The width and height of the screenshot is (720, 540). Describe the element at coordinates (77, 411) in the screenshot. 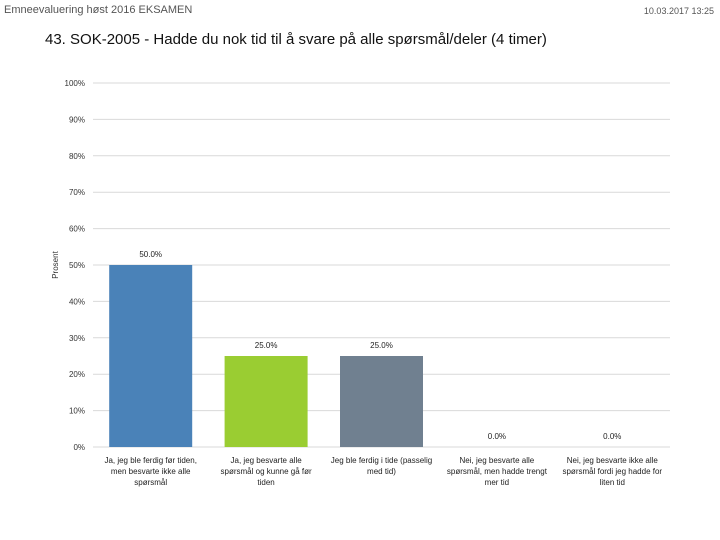

I see `y-tick-label: 10%` at that location.